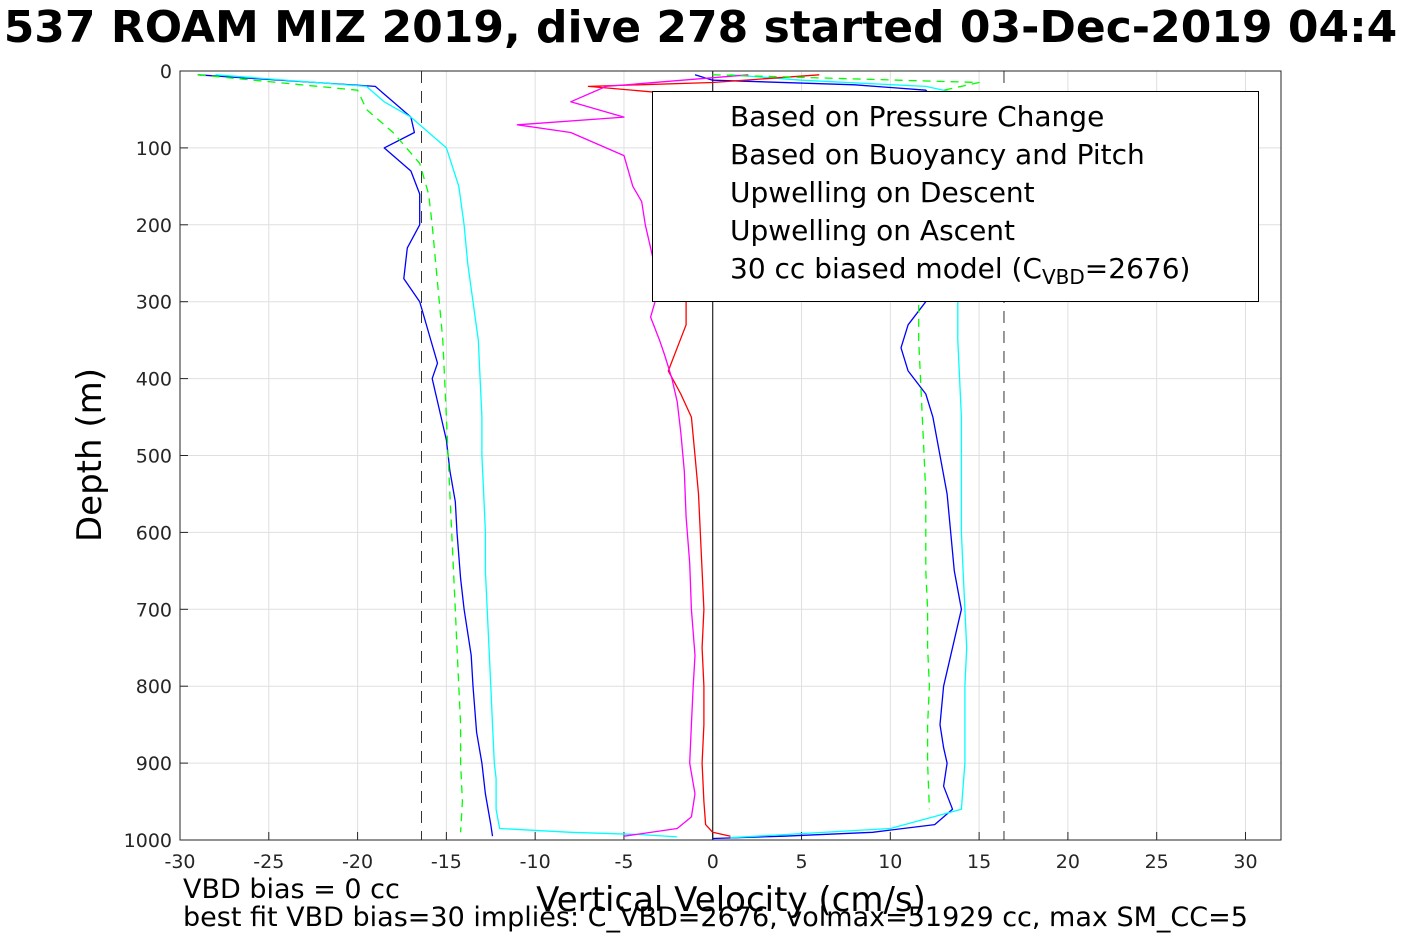  What do you see at coordinates (960, 270) in the screenshot?
I see `legend-label: 30 cc biased model (CVBD=2676)` at bounding box center [960, 270].